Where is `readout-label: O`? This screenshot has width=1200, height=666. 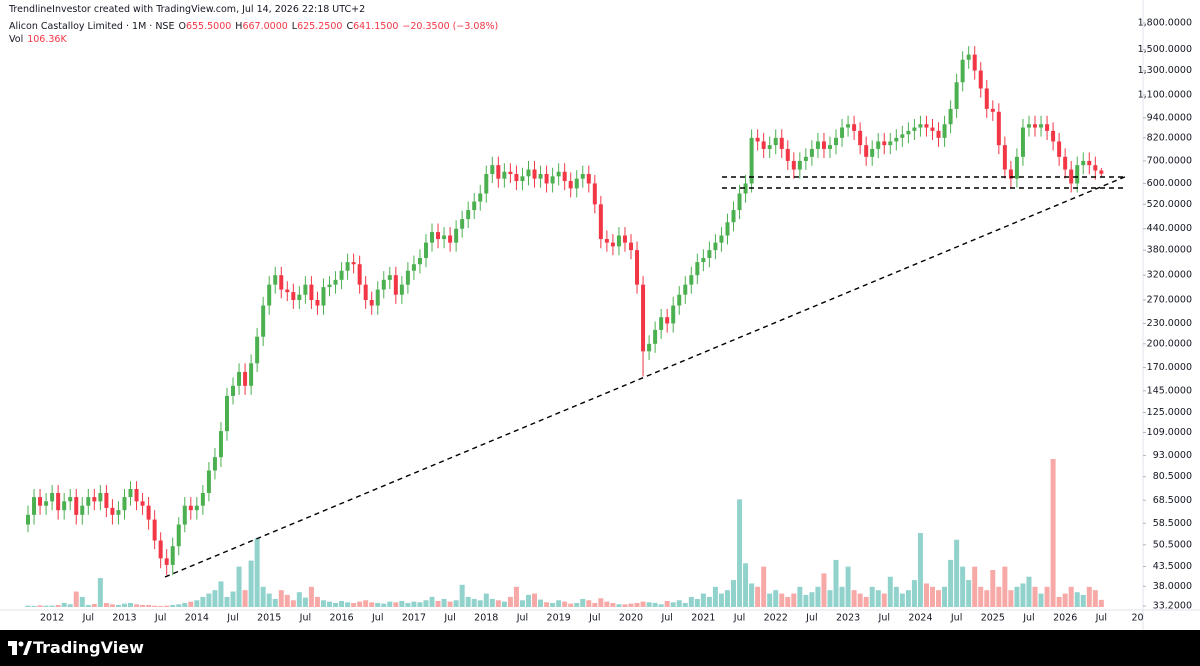 readout-label: O is located at coordinates (182, 26).